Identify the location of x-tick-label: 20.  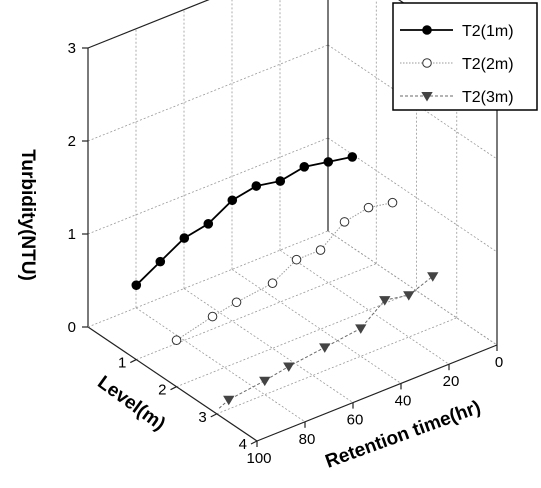
(451, 381).